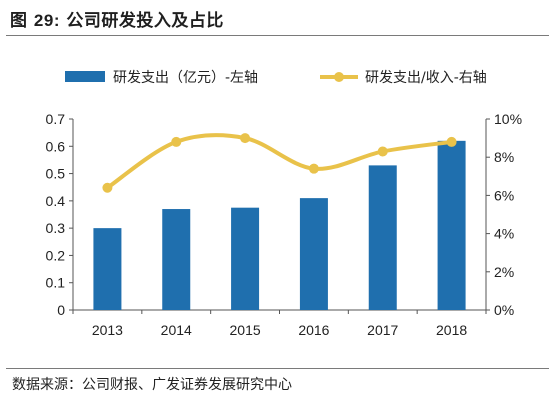 Image resolution: width=555 pixels, height=403 pixels. Describe the element at coordinates (277, 368) in the screenshot. I see `source-rule` at that location.